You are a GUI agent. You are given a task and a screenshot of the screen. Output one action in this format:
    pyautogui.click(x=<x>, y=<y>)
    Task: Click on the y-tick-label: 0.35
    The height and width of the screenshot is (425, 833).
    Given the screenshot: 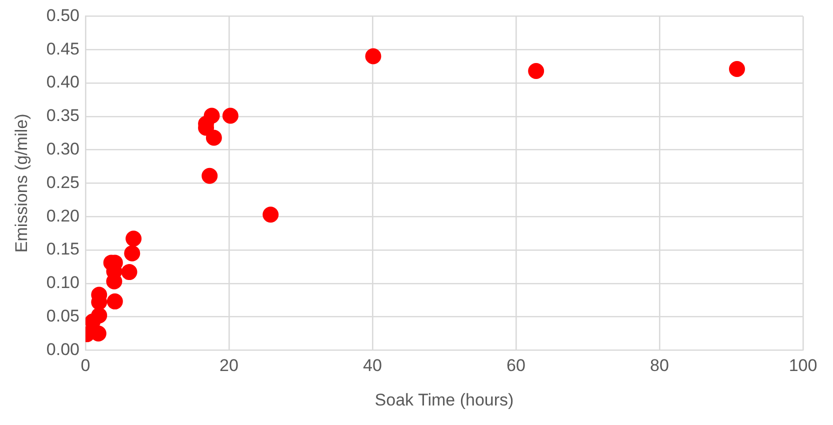 What is the action you would take?
    pyautogui.click(x=63, y=116)
    